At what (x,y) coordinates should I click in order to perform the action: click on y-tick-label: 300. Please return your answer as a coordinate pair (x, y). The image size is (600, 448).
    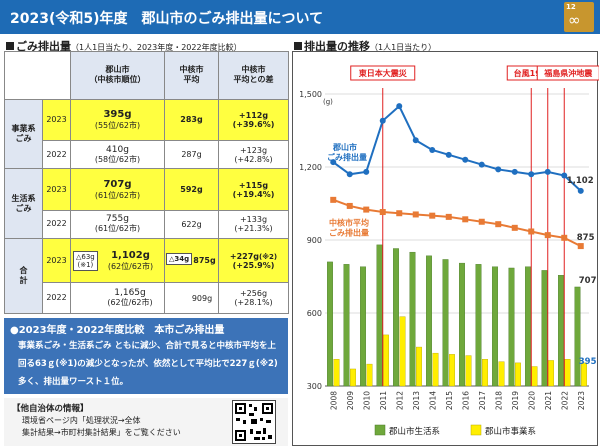
    Looking at the image, I should click on (314, 386).